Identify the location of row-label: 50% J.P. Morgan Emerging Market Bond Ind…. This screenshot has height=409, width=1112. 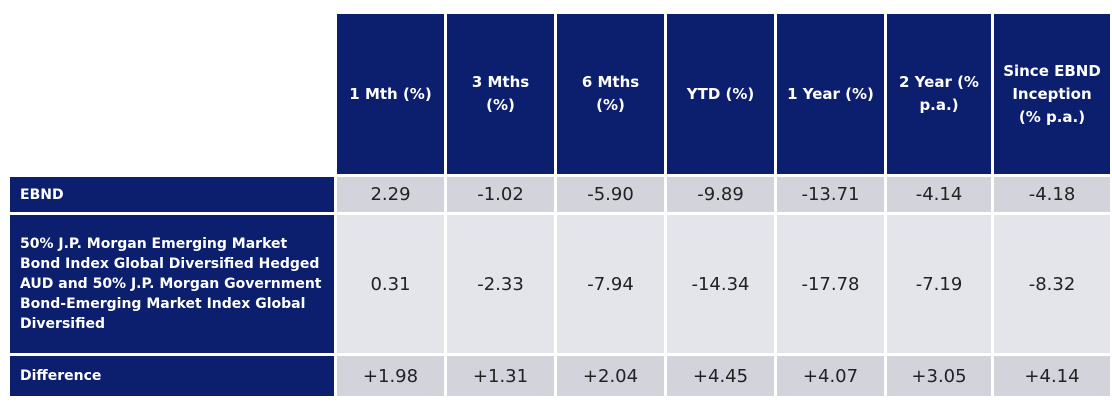
(172, 284).